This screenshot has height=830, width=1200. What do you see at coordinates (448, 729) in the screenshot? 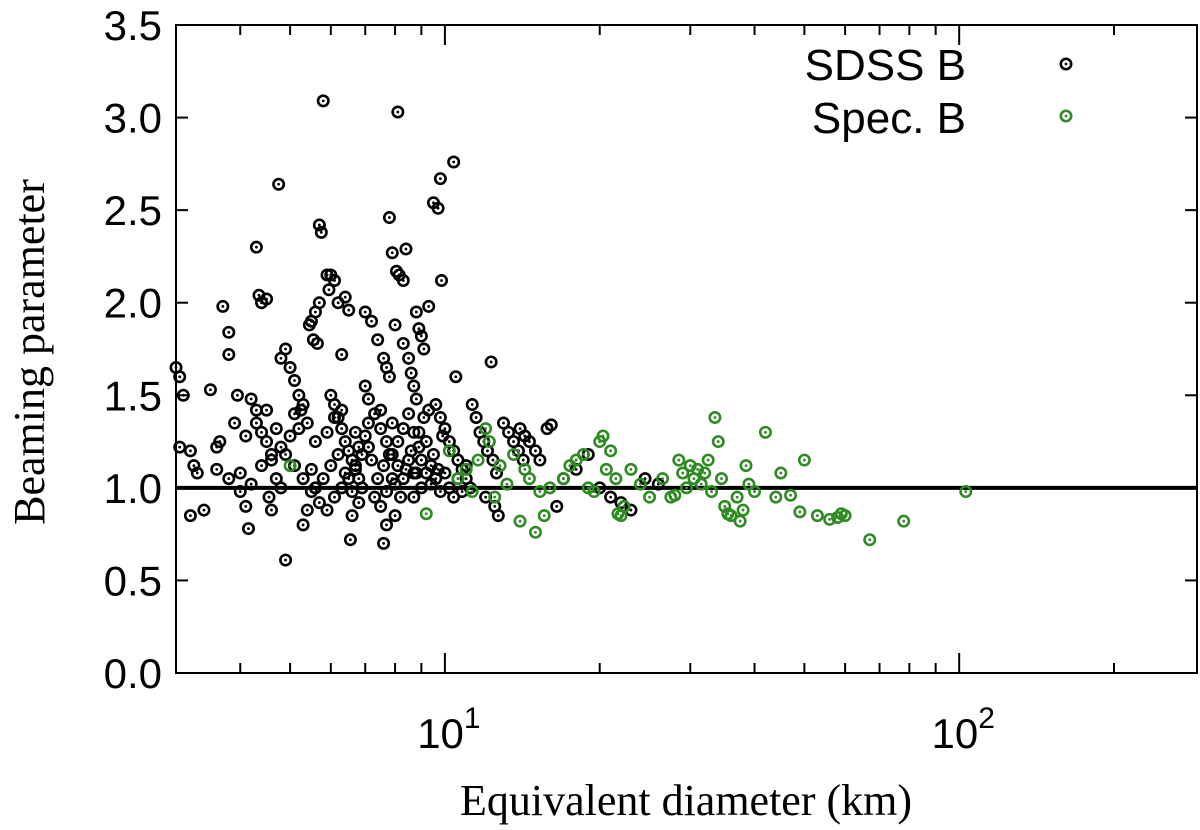
I see `x-tick-label: 101` at bounding box center [448, 729].